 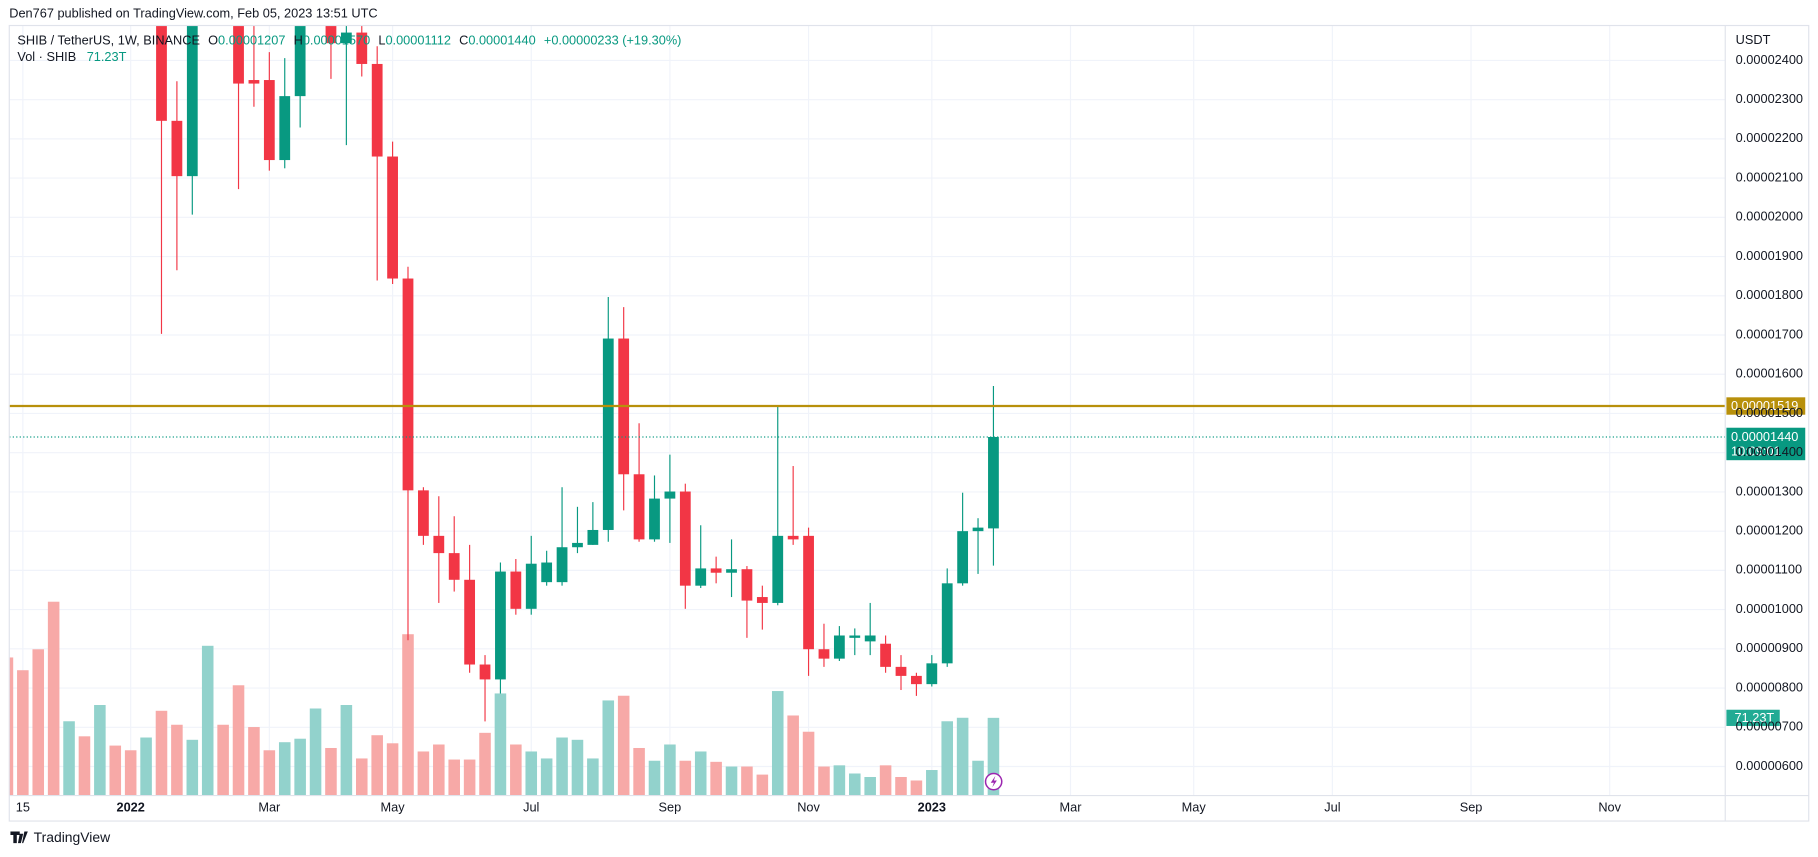 What do you see at coordinates (1764, 436) in the screenshot?
I see `last-price-label: 0.00001440` at bounding box center [1764, 436].